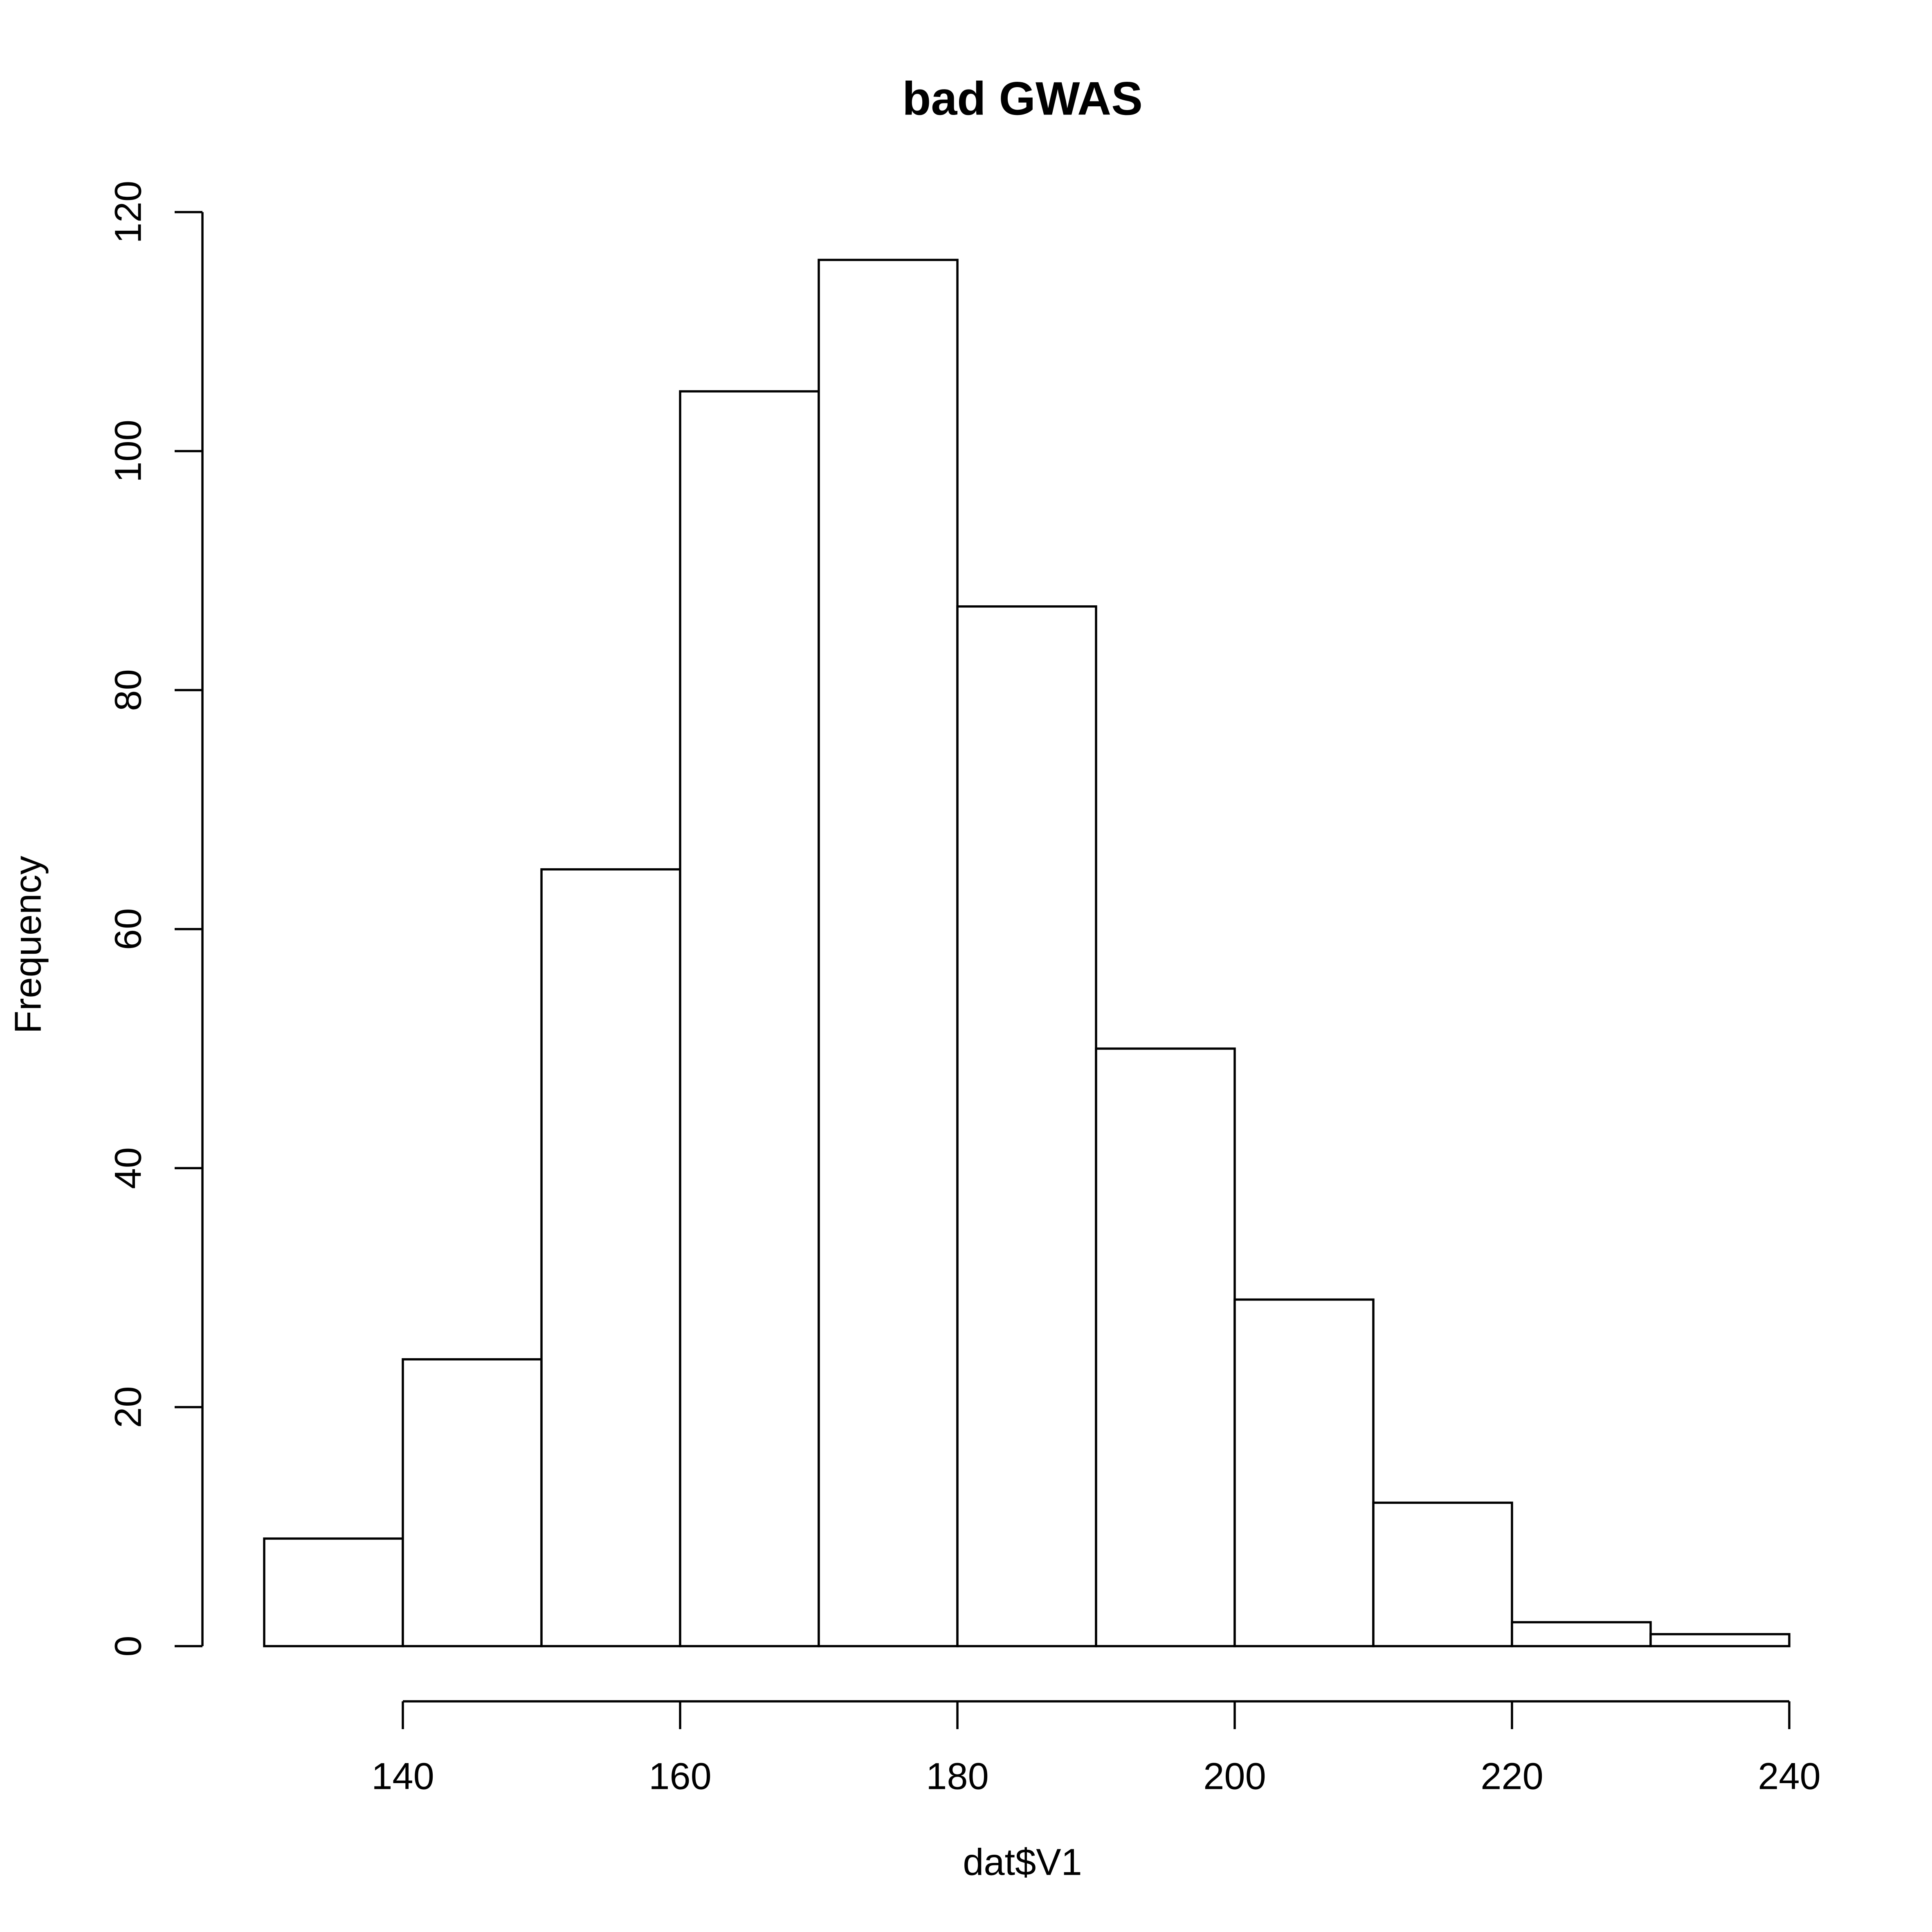 The height and width of the screenshot is (1932, 1932). What do you see at coordinates (128, 690) in the screenshot?
I see `y-tick-label: 80` at bounding box center [128, 690].